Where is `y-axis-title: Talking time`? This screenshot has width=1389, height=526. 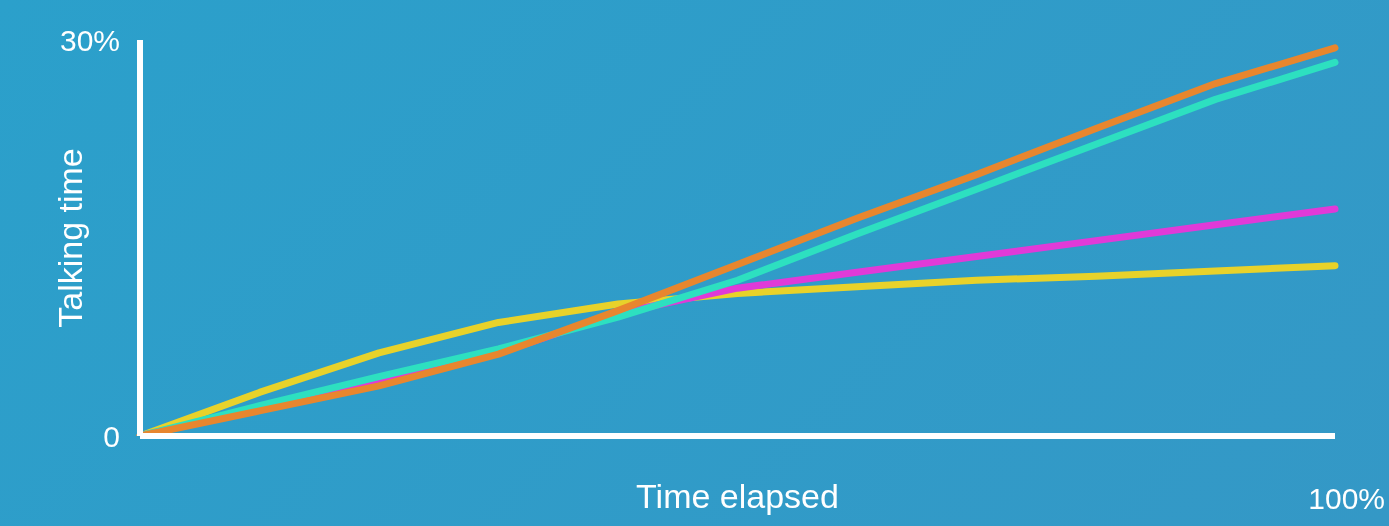 y-axis-title: Talking time is located at coordinates (70, 238).